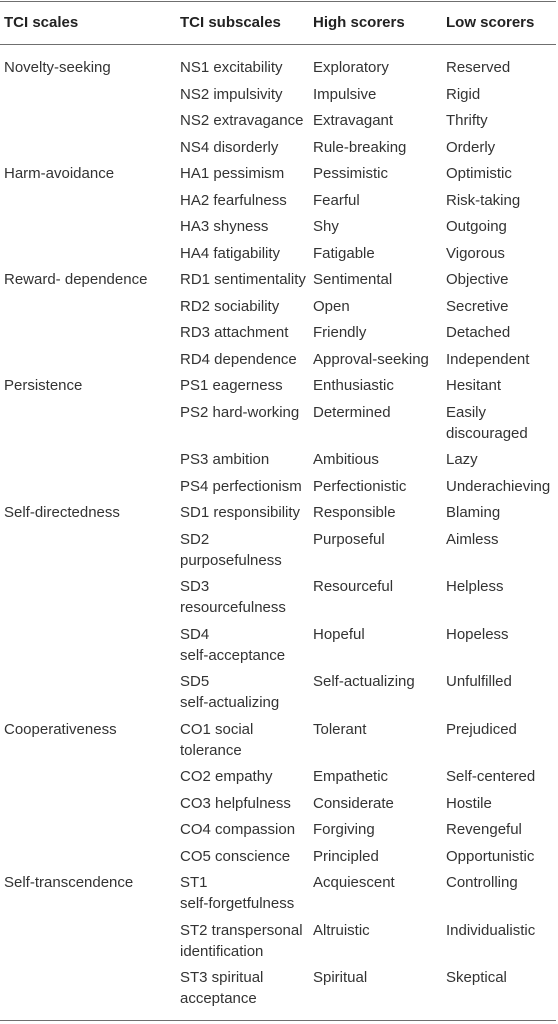 Image resolution: width=558 pixels, height=1024 pixels. Describe the element at coordinates (229, 147) in the screenshot. I see `cell-subscale: NS4 disorderly` at that location.